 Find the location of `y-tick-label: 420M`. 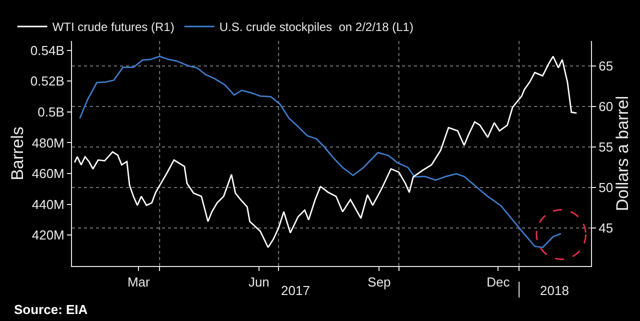

y-tick-label: 420M is located at coordinates (48, 235).